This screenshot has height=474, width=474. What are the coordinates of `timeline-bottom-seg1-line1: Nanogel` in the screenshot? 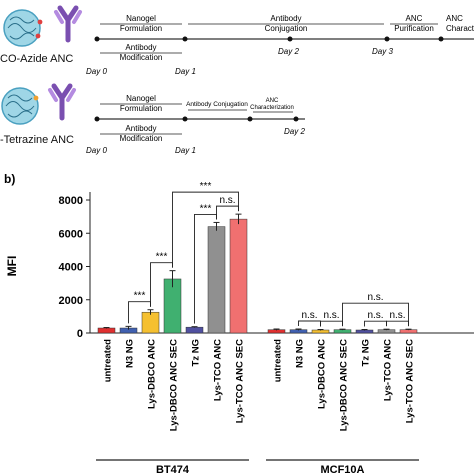 It's located at (141, 98).